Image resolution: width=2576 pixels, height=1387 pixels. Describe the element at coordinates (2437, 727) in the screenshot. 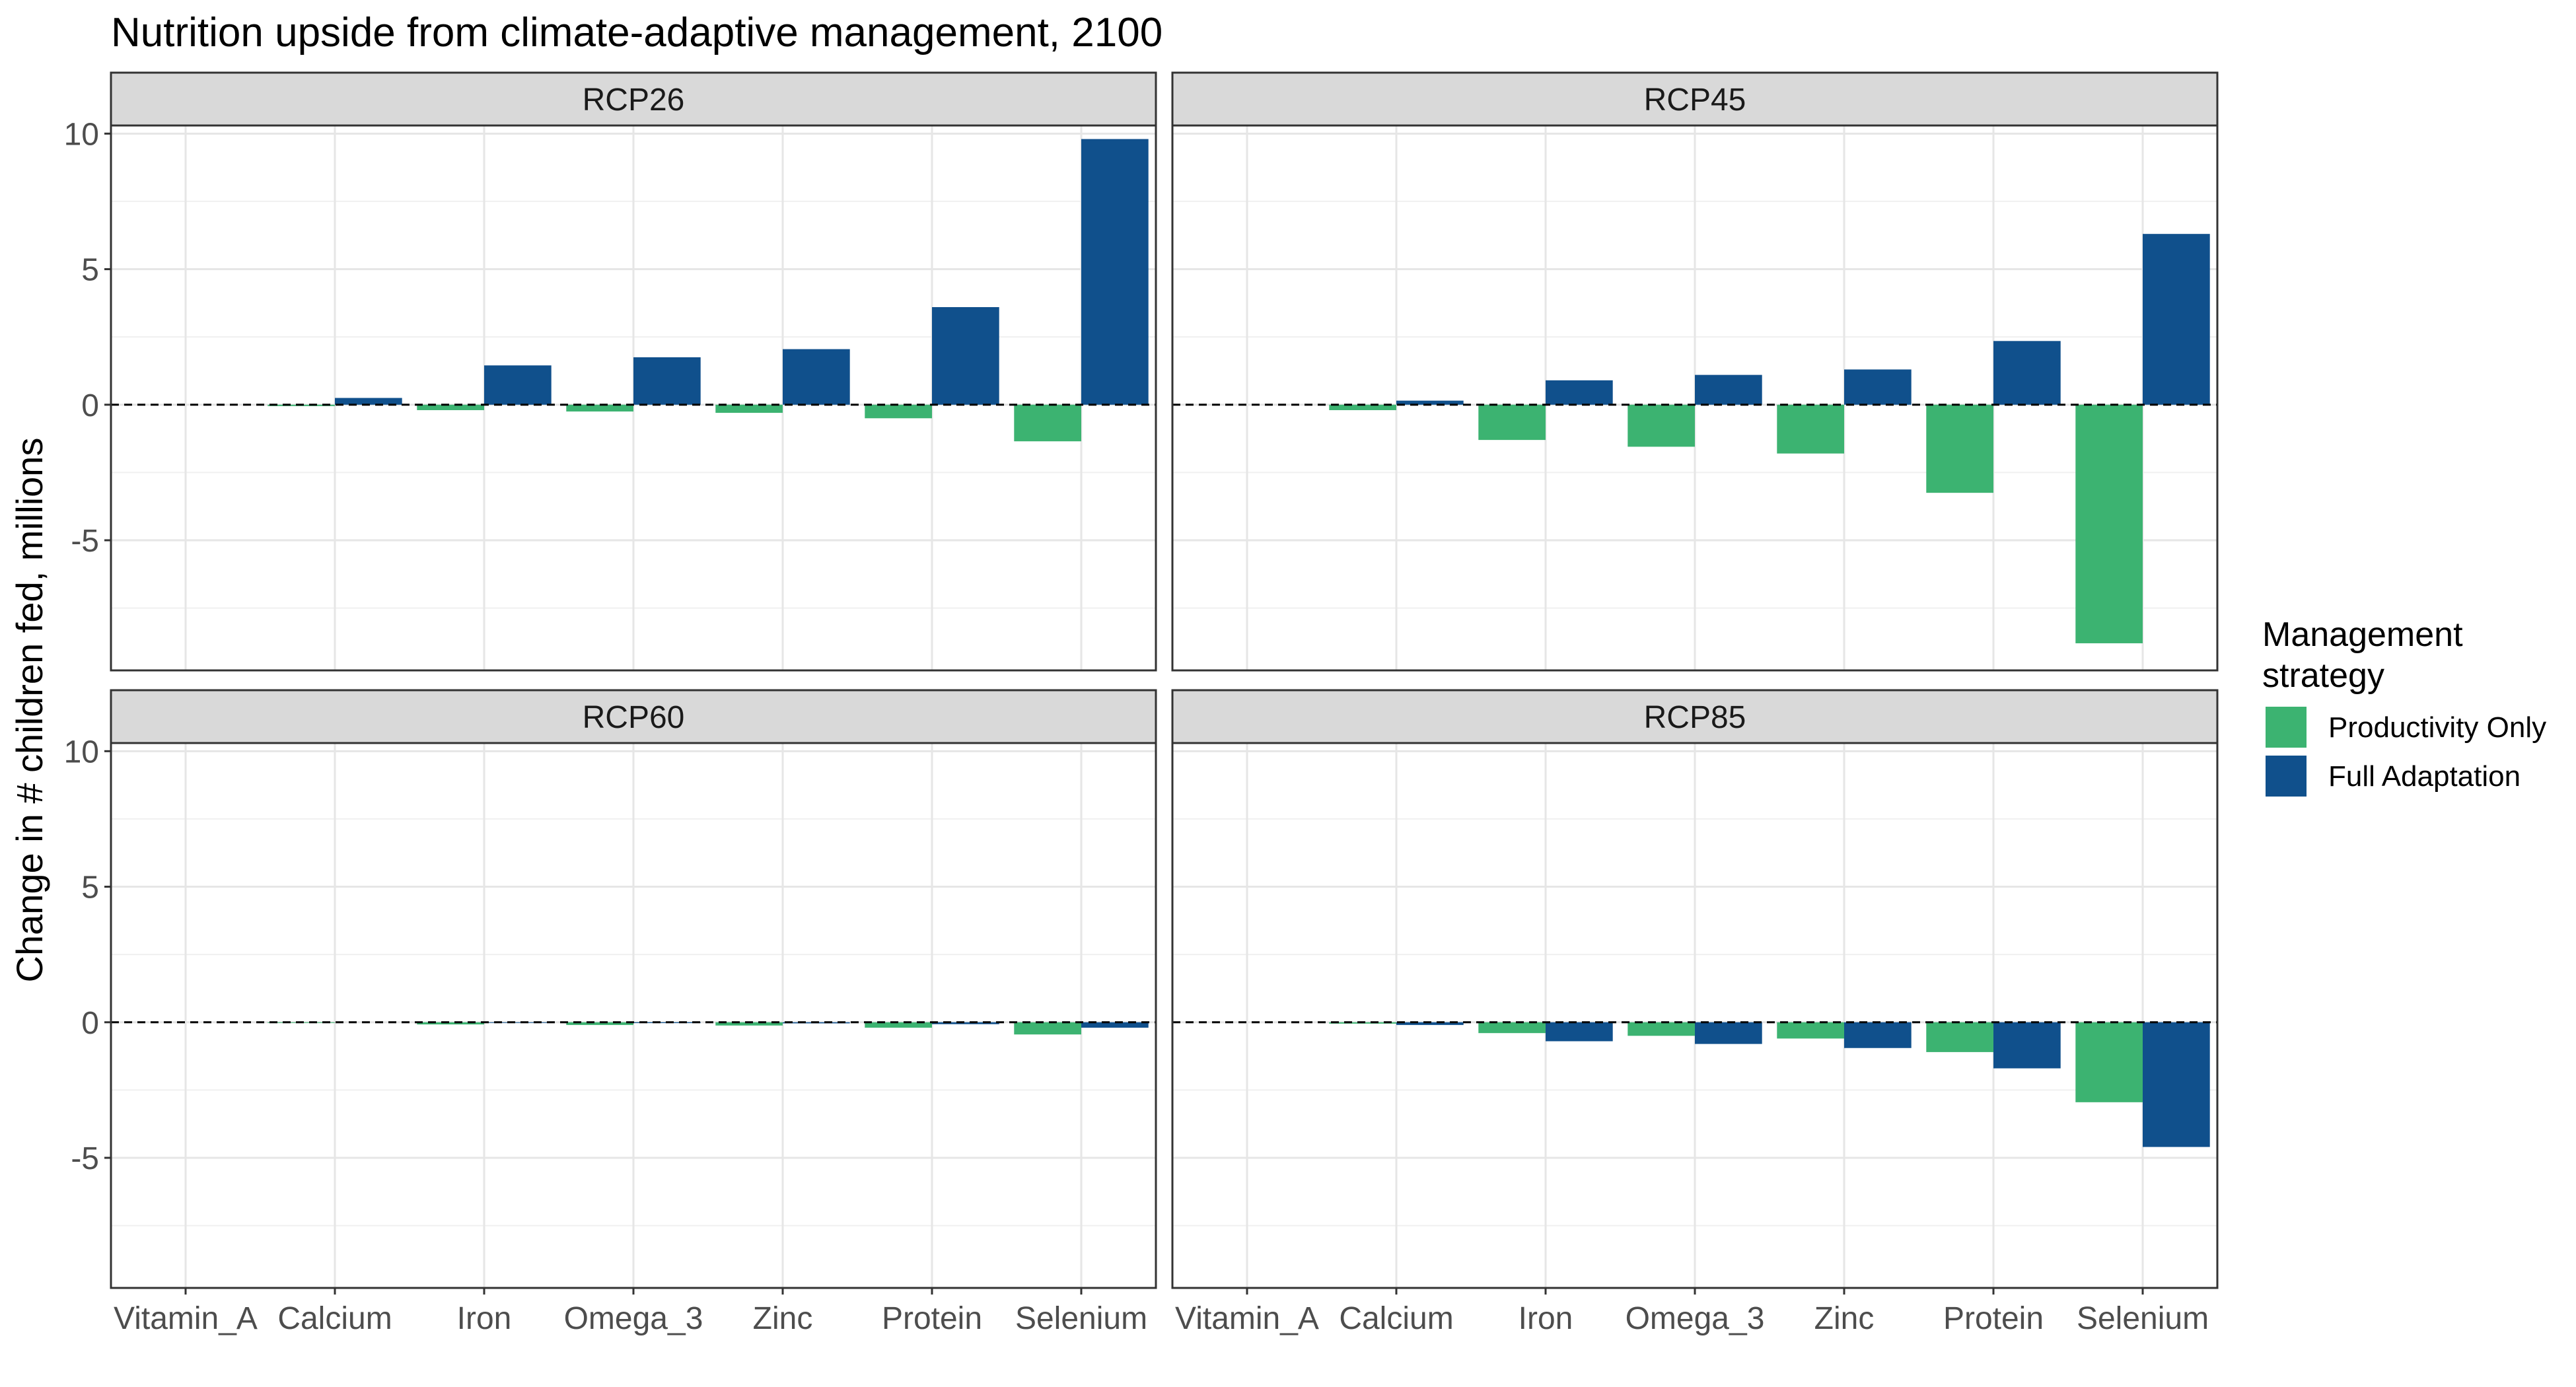

I see `legend-label-productivity-only: Productivity Only` at that location.